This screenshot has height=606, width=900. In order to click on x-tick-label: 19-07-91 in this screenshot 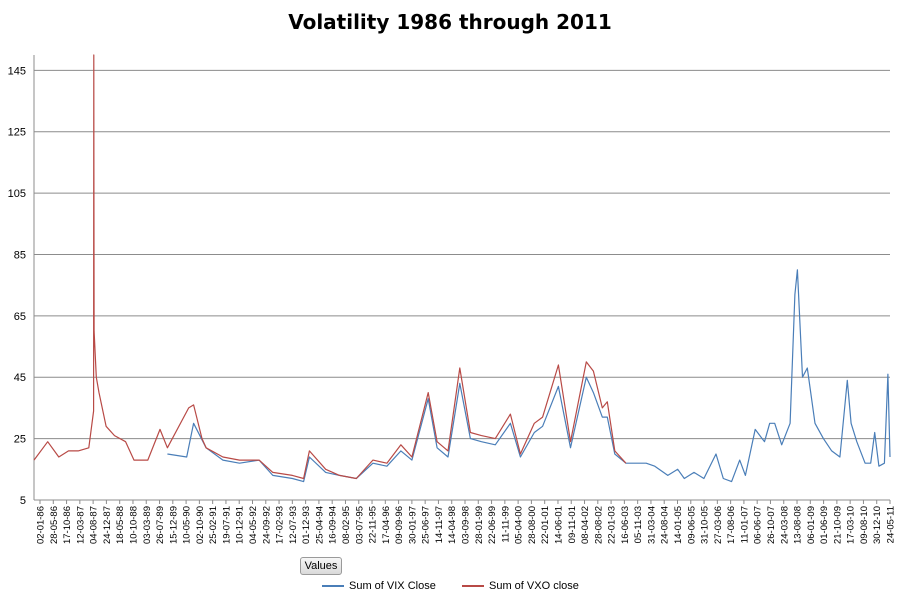, I will do `click(226, 525)`.